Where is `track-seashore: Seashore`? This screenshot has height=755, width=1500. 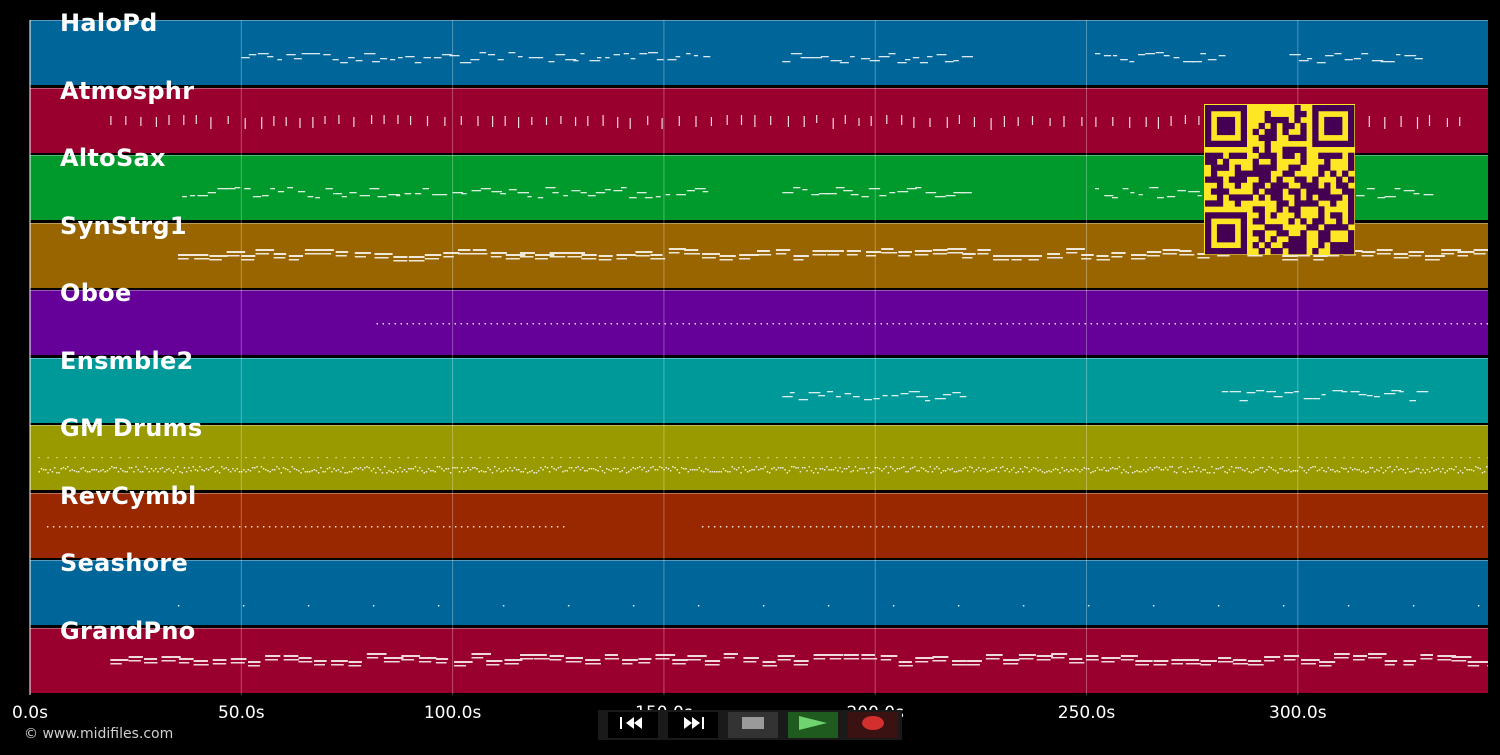
track-seashore: Seashore is located at coordinates (759, 587).